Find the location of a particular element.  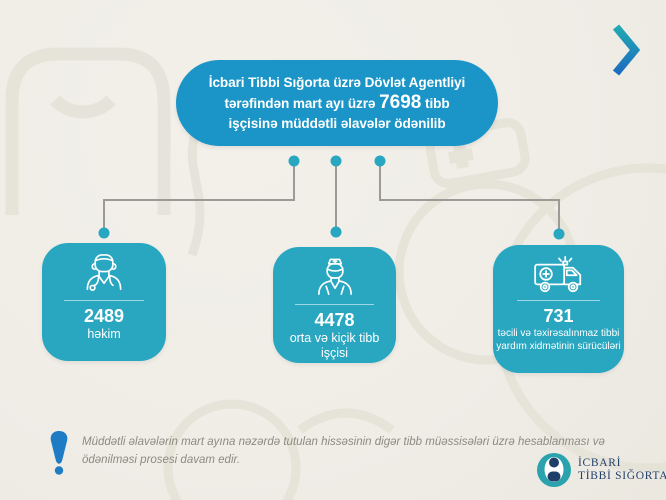

agency-logo: İCBARİ TİBBİ SIĞORTA is located at coordinates (601, 470).